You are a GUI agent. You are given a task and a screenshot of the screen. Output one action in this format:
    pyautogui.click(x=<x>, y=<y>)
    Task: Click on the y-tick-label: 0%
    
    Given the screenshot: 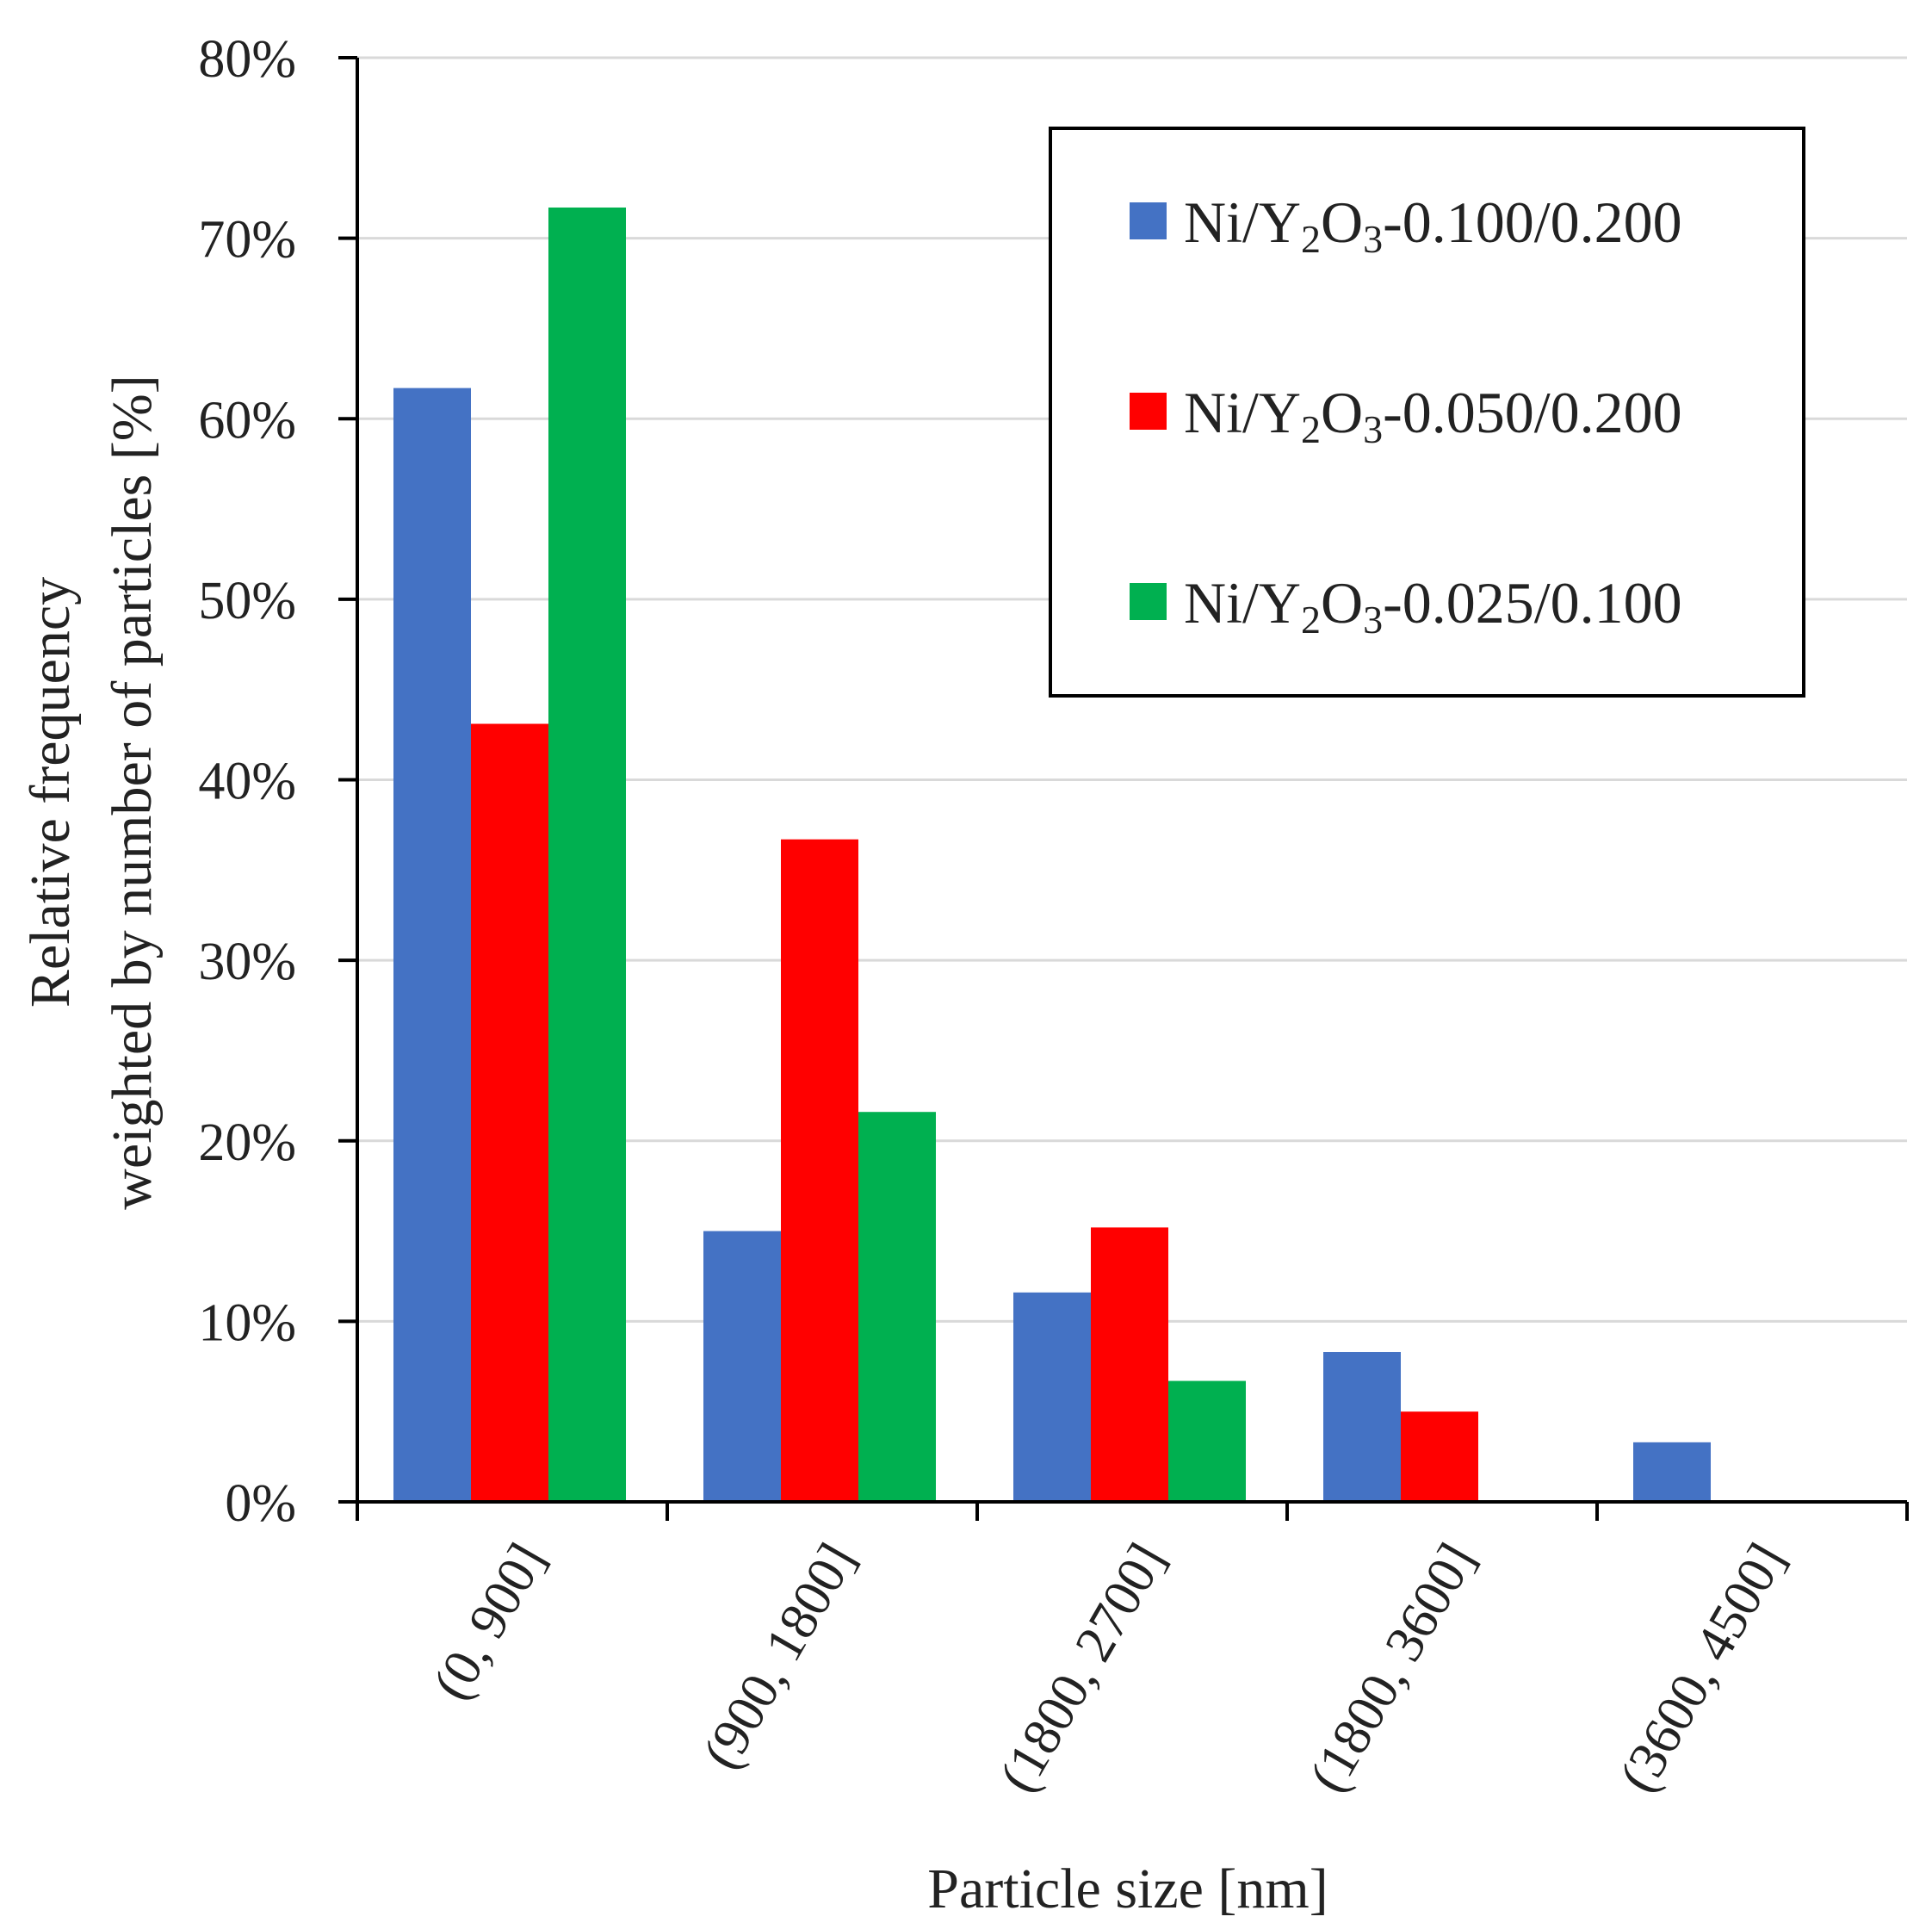 What is the action you would take?
    pyautogui.click(x=260, y=1503)
    